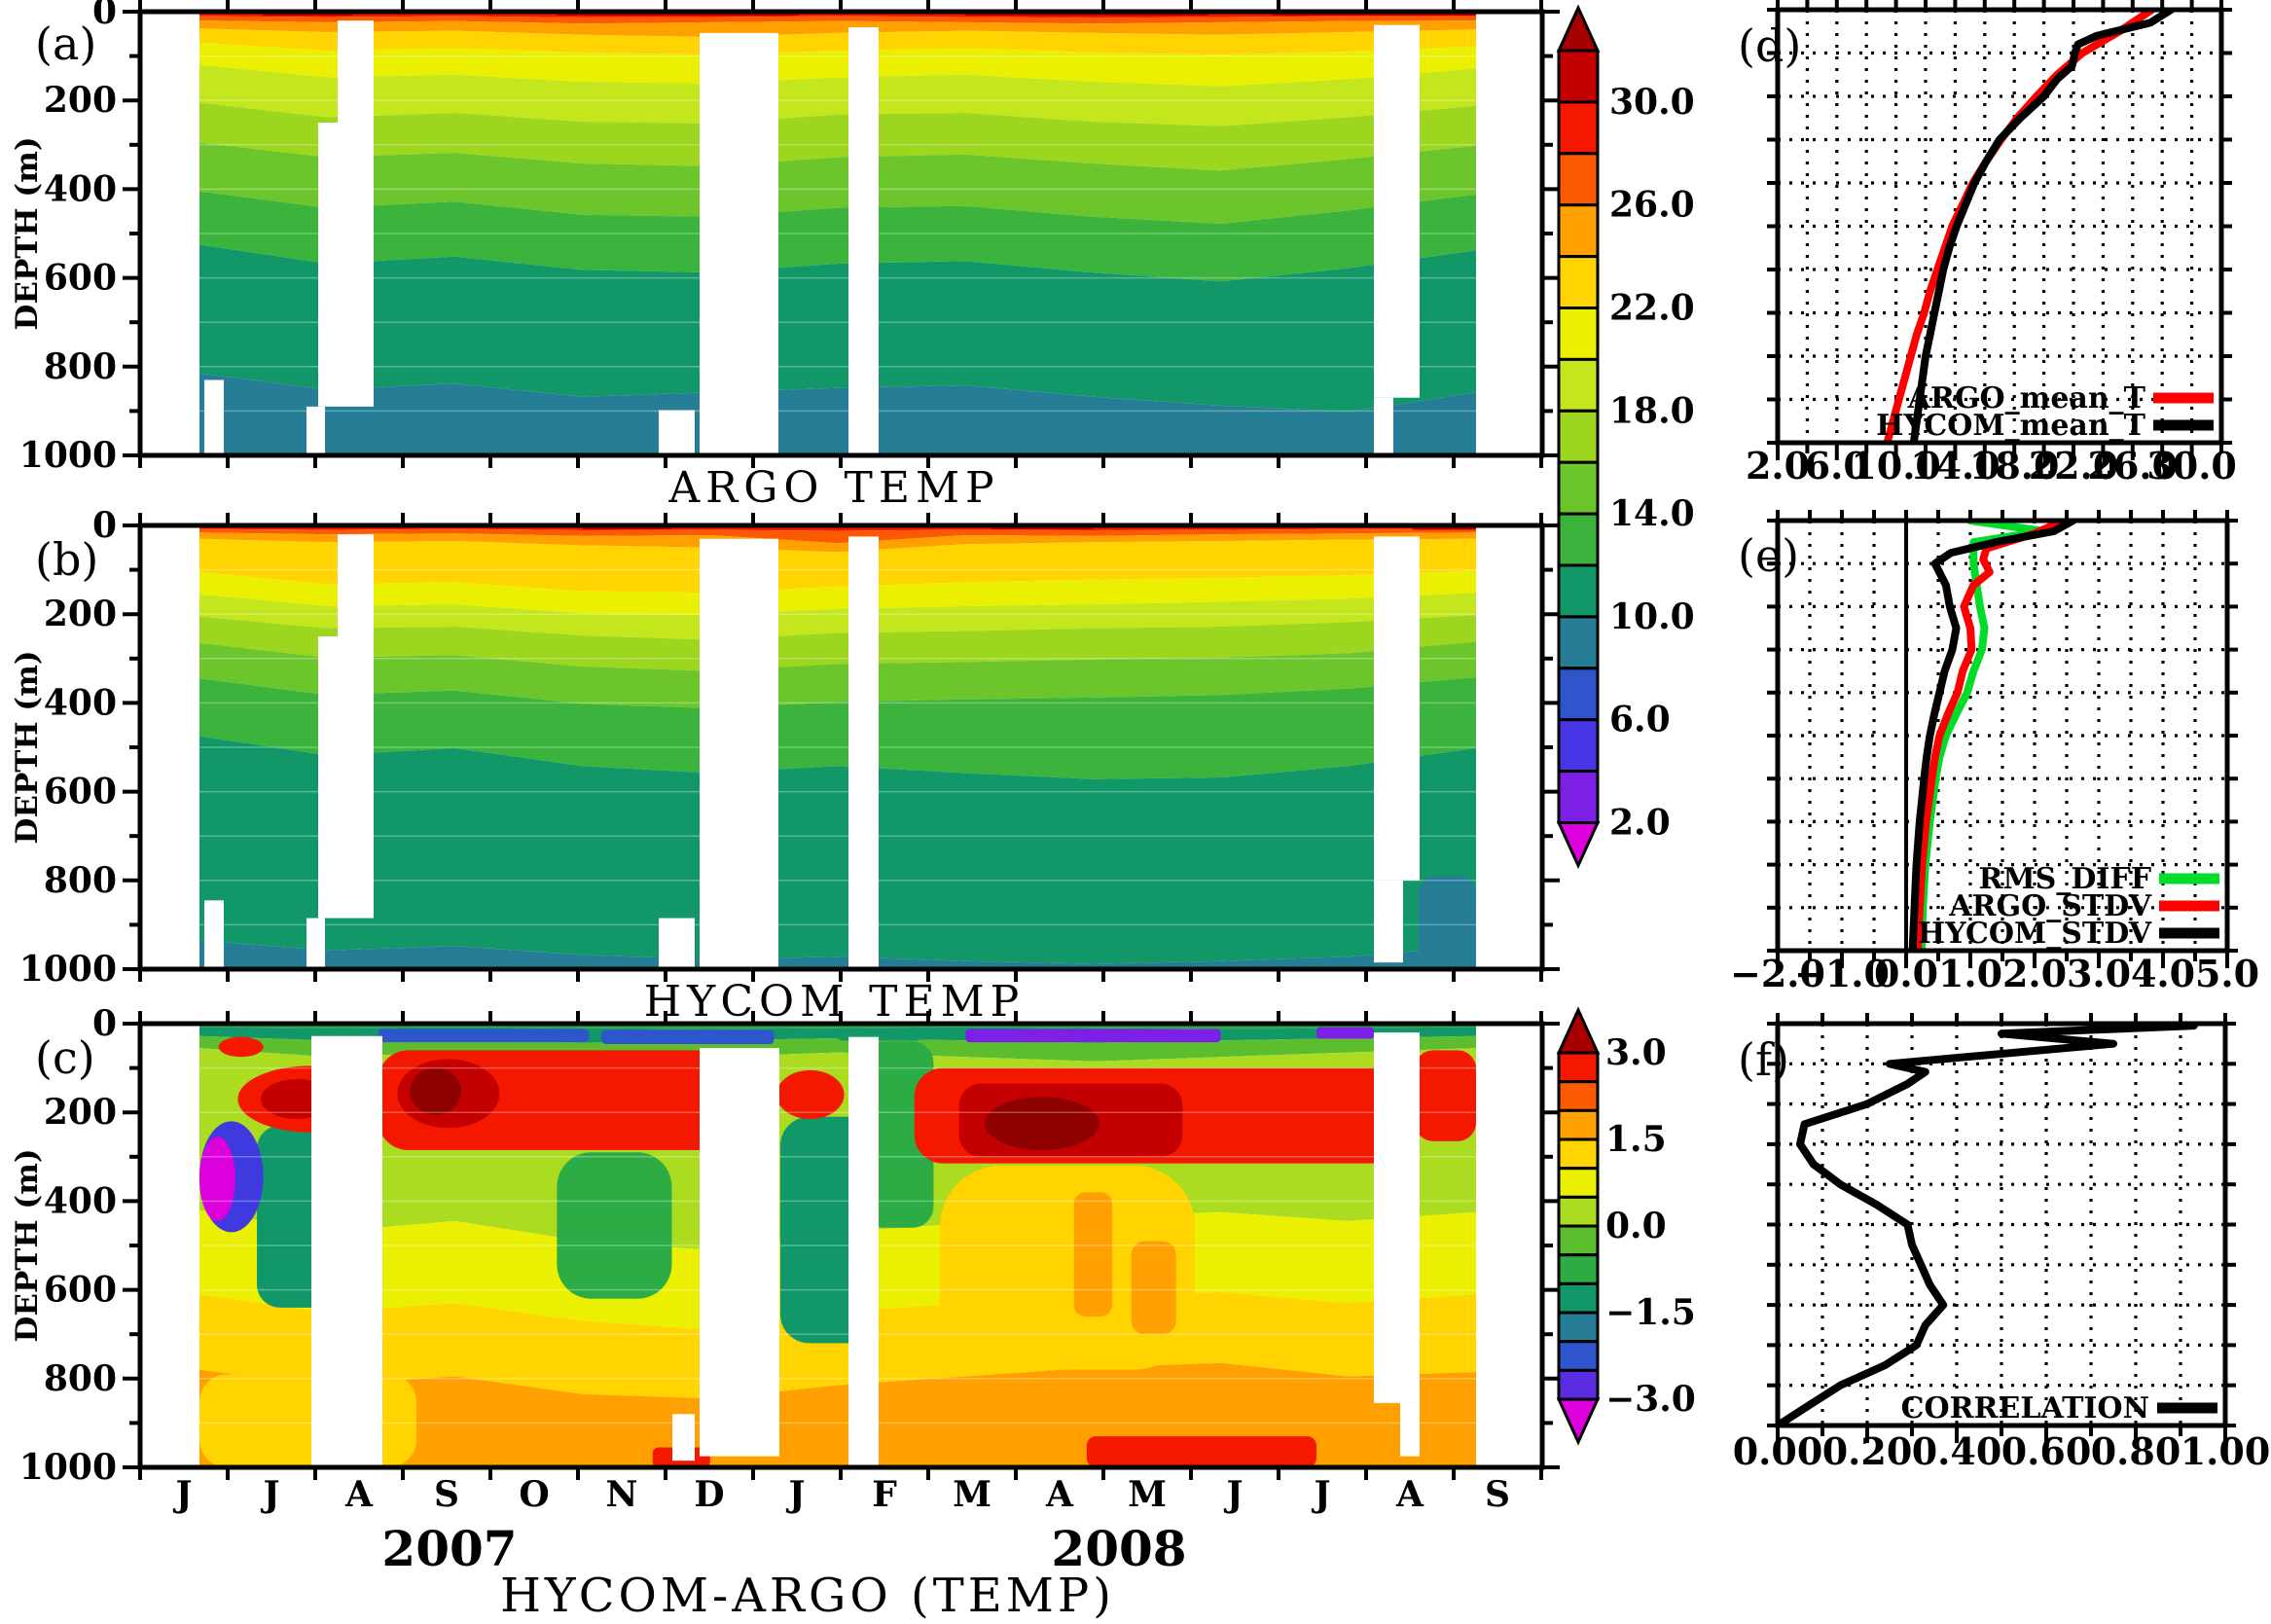 This screenshot has width=2271, height=1624. Describe the element at coordinates (2065, 879) in the screenshot. I see `legend-label-RMS_DIFF: RMS_DIFF` at that location.